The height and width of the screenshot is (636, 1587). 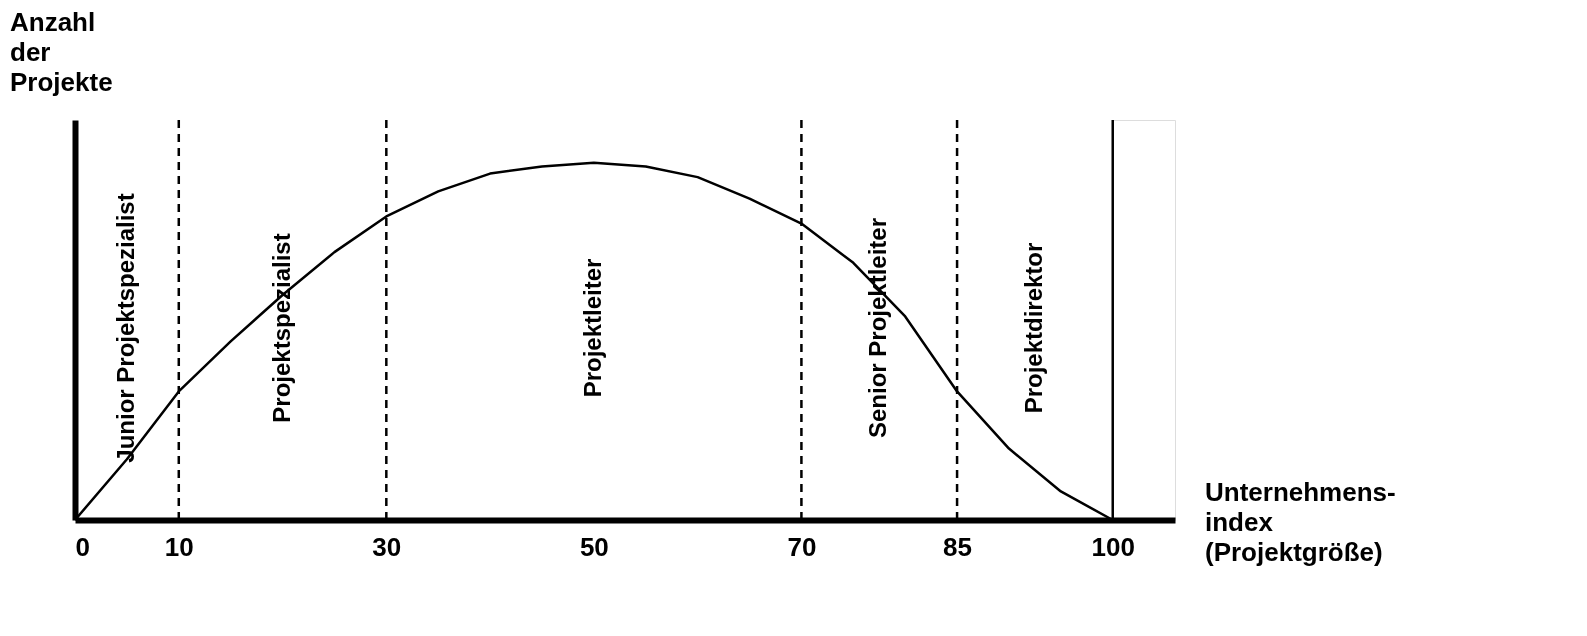 I want to click on x-tick-label: 30, so click(x=387, y=546).